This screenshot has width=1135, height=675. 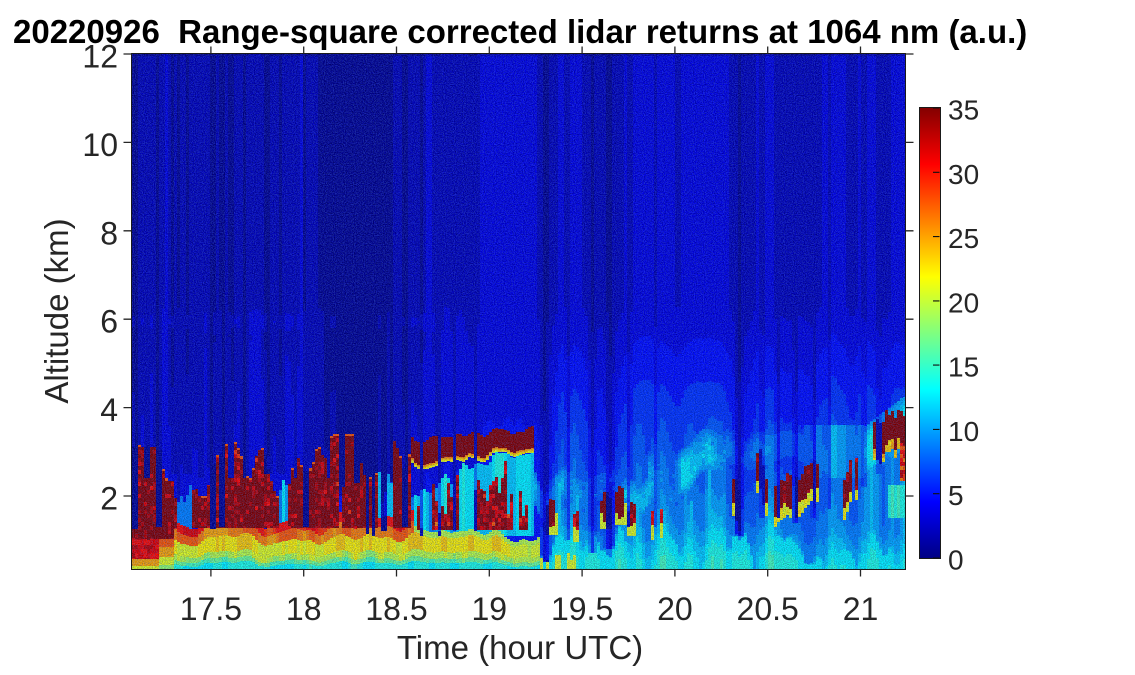 I want to click on svg-text: 12, so click(x=100, y=57).